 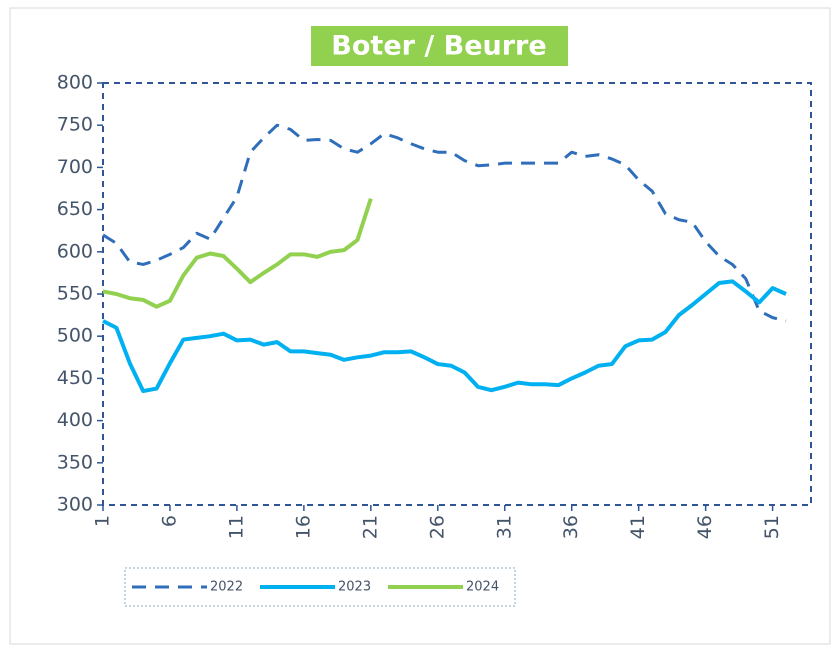 I want to click on y-tick-label: 300, so click(x=75, y=505).